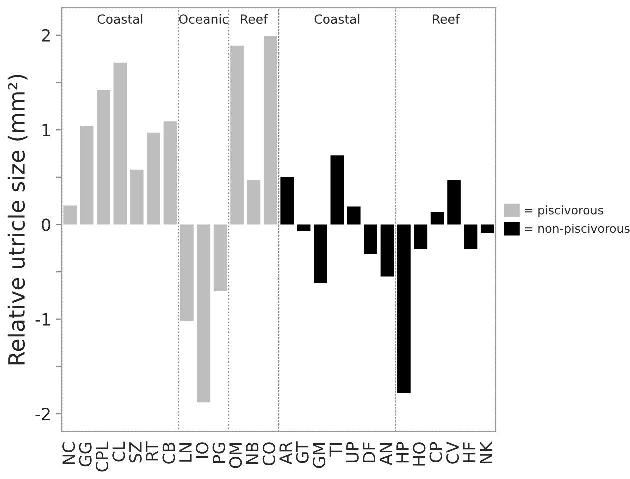  What do you see at coordinates (386, 454) in the screenshot?
I see `x-tick-label: AN` at bounding box center [386, 454].